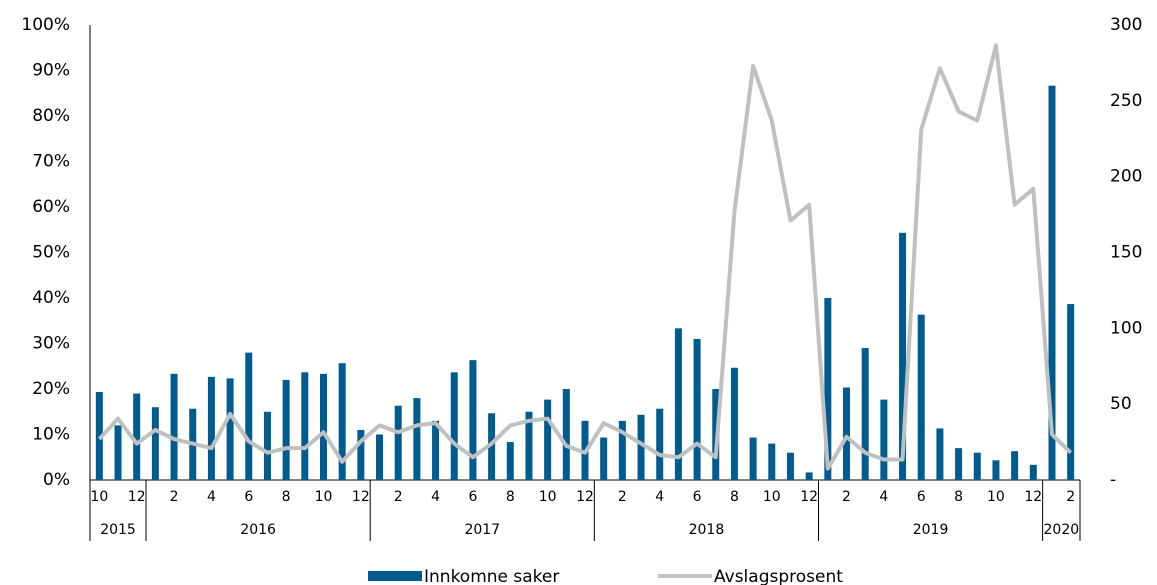  What do you see at coordinates (51, 253) in the screenshot?
I see `y-tick-label: 50%` at bounding box center [51, 253].